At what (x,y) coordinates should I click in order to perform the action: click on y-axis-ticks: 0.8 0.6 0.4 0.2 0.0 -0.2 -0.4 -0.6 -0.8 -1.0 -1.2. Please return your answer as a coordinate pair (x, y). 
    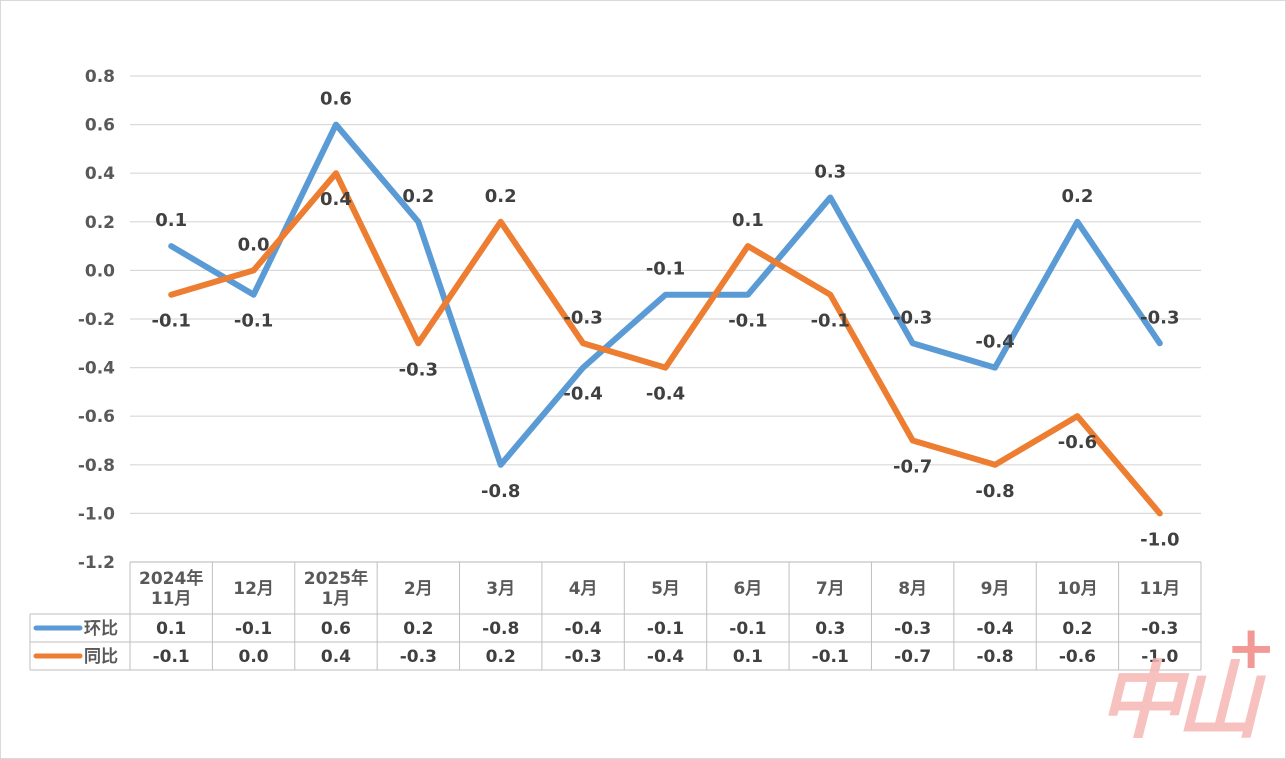
    Looking at the image, I should click on (96, 320).